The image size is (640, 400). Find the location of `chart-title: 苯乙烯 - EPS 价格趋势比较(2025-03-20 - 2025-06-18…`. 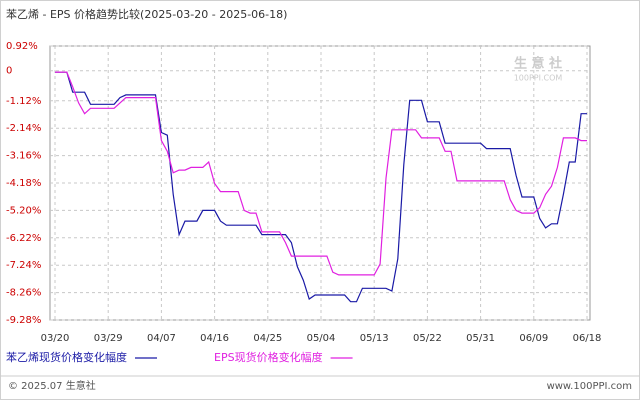

chart-title: 苯乙烯 - EPS 价格趋势比较(2025-03-20 - 2025-06-18… is located at coordinates (146, 14).